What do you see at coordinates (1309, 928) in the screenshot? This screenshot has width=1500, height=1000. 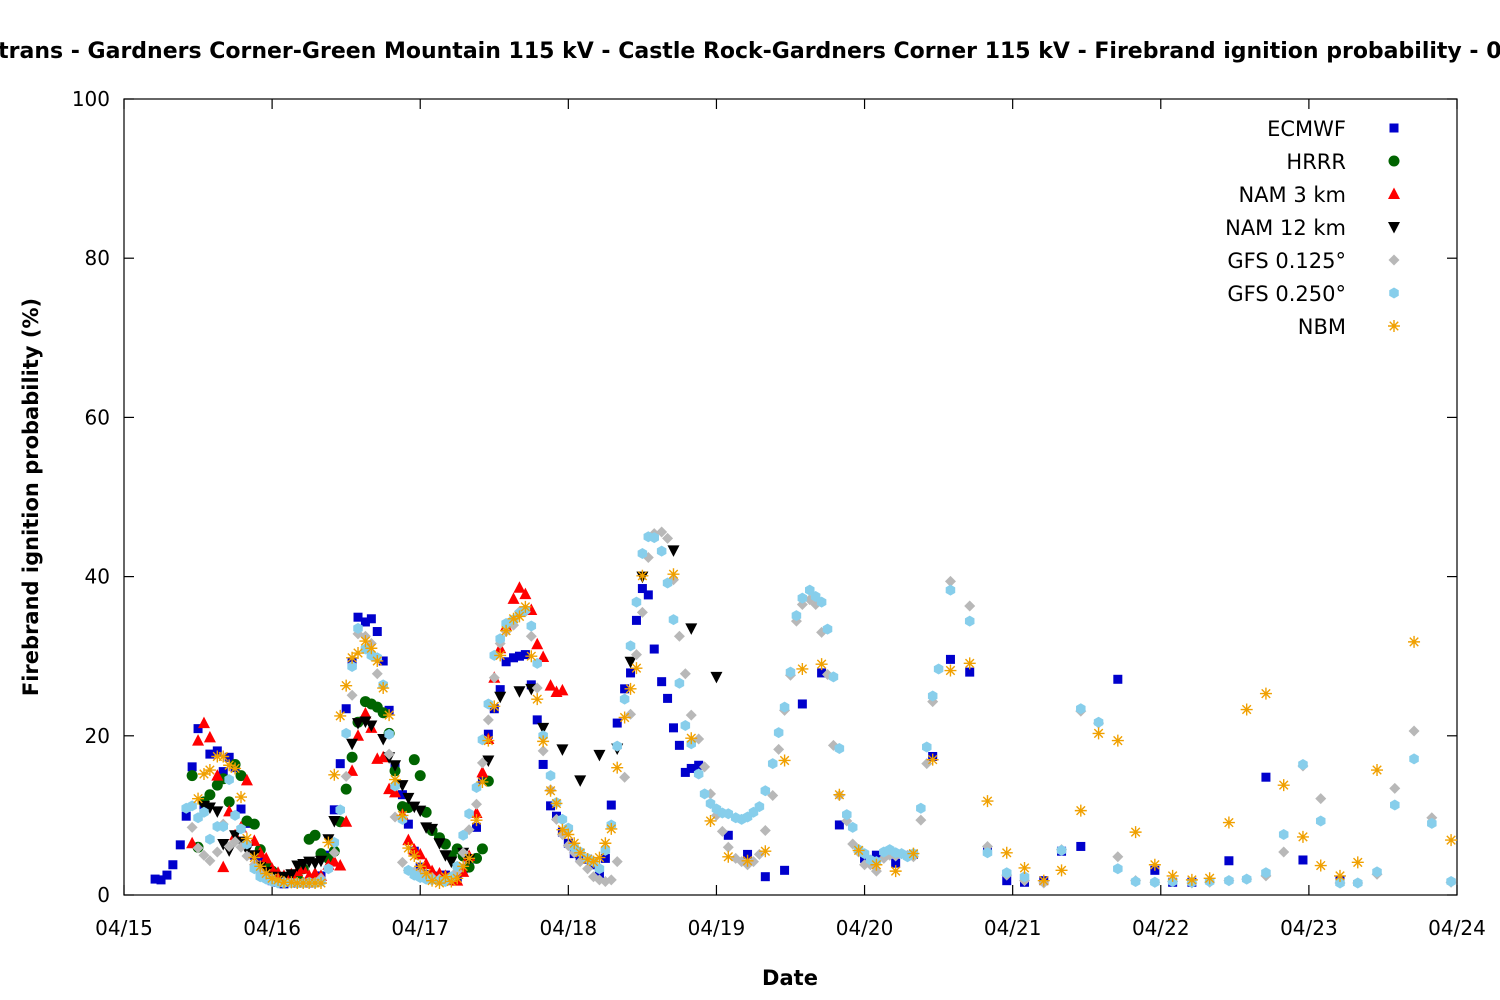 I see `x-tick-label: 04/23` at bounding box center [1309, 928].